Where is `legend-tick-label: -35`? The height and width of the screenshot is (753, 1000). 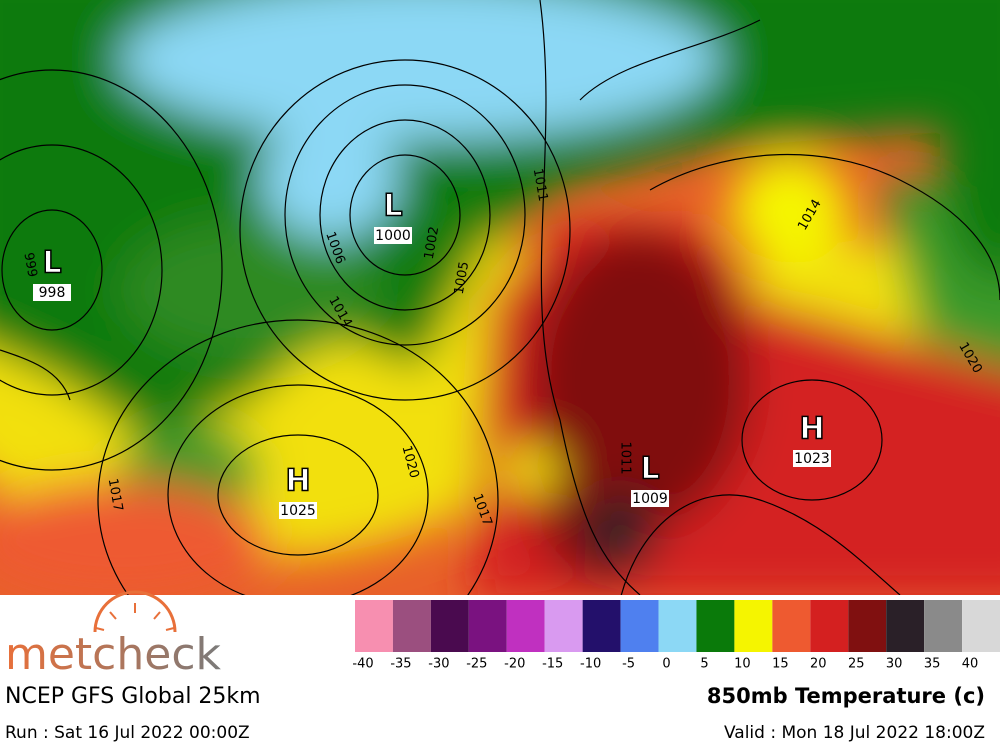 legend-tick-label: -35 is located at coordinates (400, 664).